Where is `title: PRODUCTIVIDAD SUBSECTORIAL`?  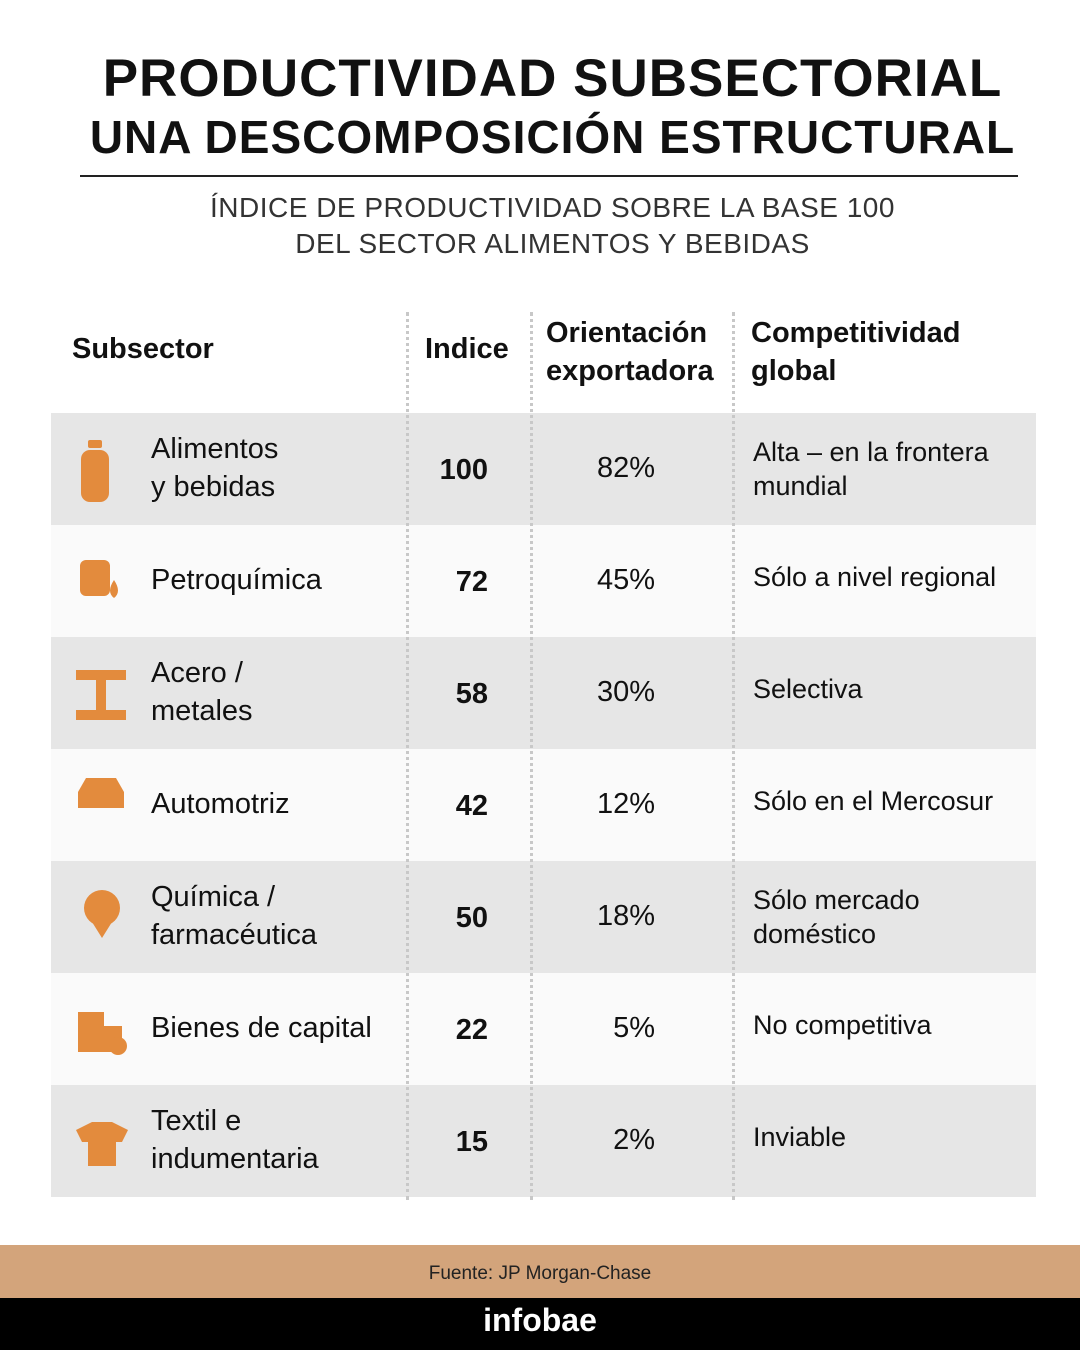
title: PRODUCTIVIDAD SUBSECTORIAL is located at coordinates (552, 78).